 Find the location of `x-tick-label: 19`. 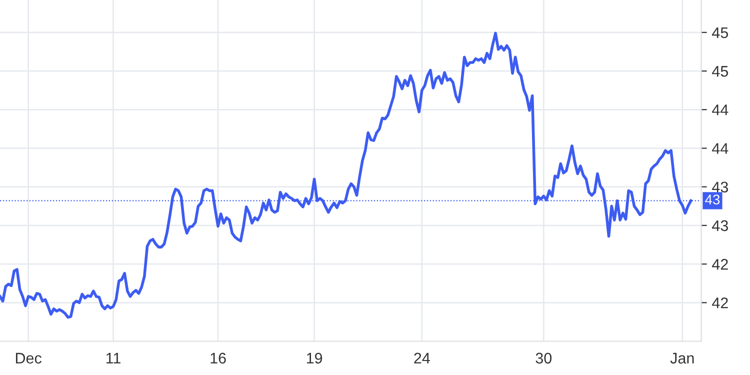

x-tick-label: 19 is located at coordinates (314, 358).